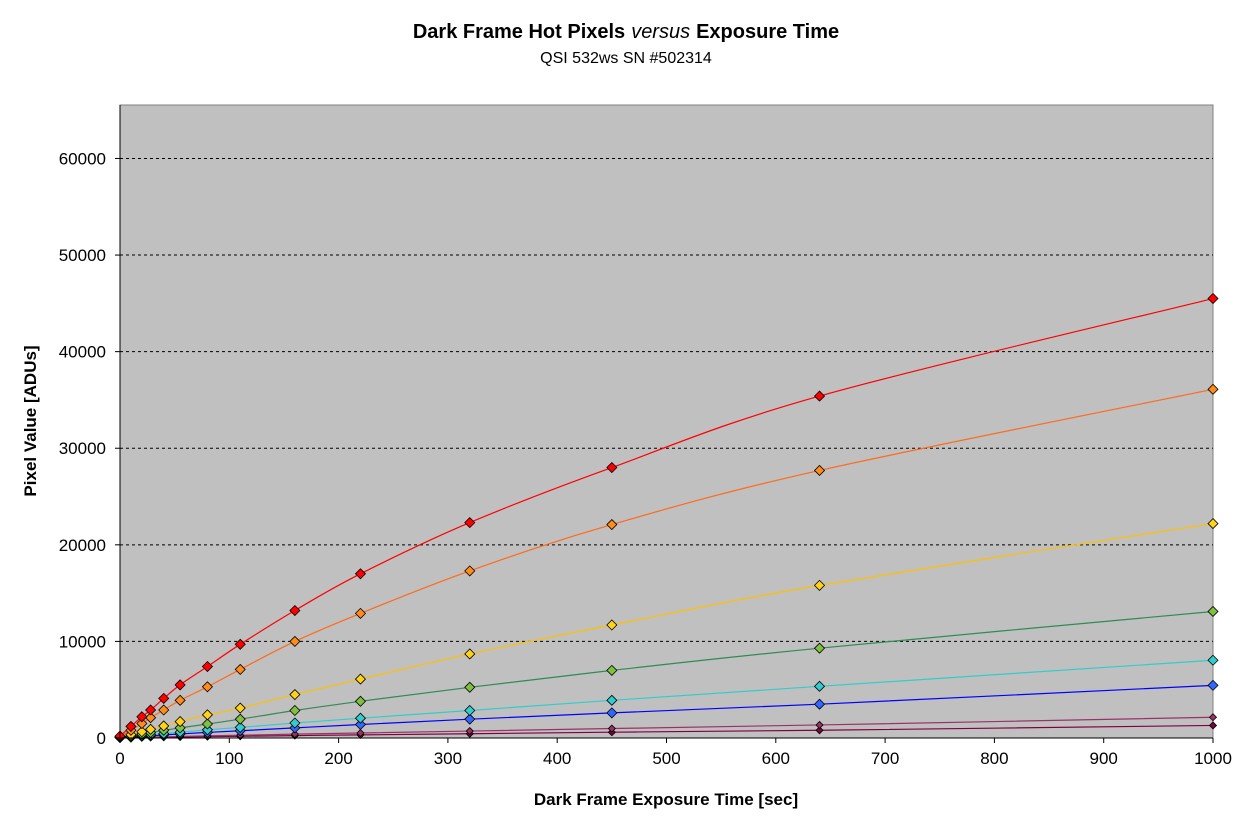  What do you see at coordinates (1104, 758) in the screenshot?
I see `x-tick-label-9: 900` at bounding box center [1104, 758].